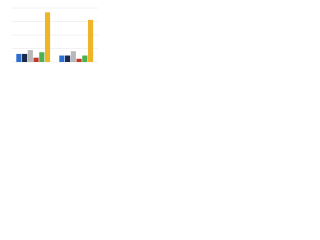 The height and width of the screenshot is (240, 320). I want to click on chart, so click(55, 35).